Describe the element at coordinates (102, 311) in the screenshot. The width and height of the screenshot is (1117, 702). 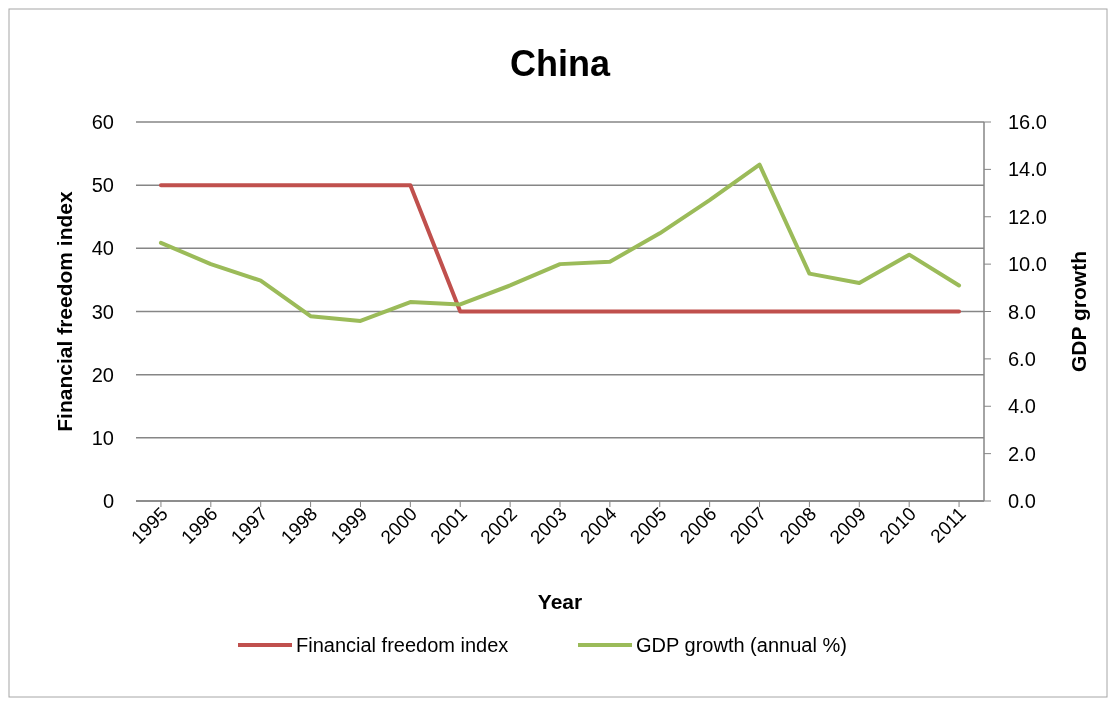
I see `y-tick-label: 30` at that location.